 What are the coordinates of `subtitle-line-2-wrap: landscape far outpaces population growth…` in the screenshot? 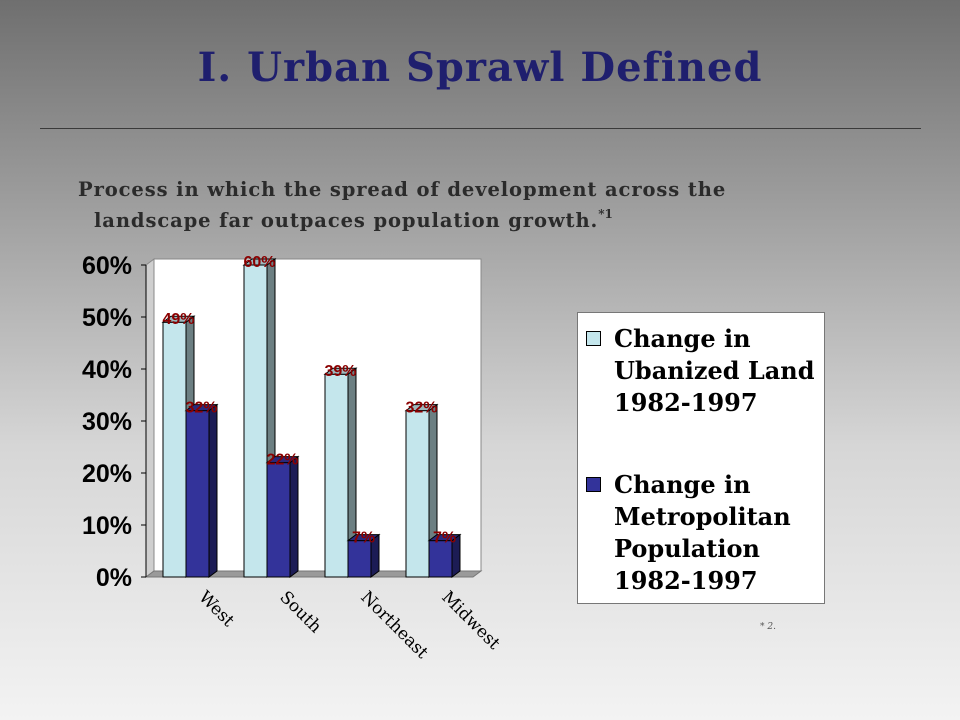 It's located at (488, 217).